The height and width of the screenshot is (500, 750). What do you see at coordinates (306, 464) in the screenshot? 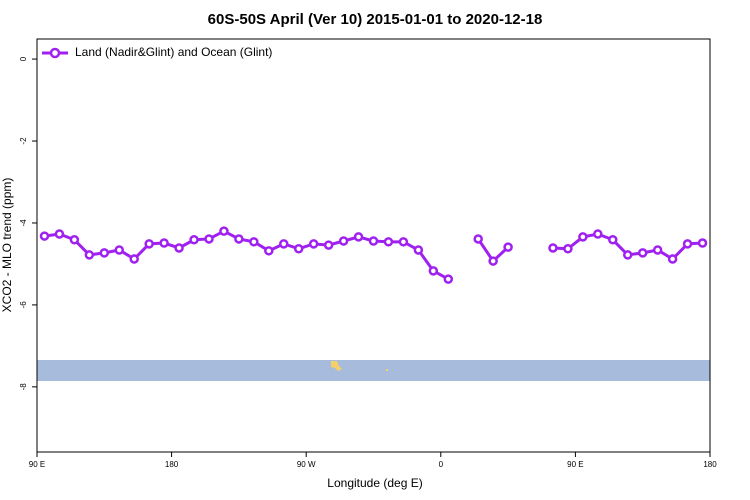
I see `x-tick-label: 90 W` at bounding box center [306, 464].